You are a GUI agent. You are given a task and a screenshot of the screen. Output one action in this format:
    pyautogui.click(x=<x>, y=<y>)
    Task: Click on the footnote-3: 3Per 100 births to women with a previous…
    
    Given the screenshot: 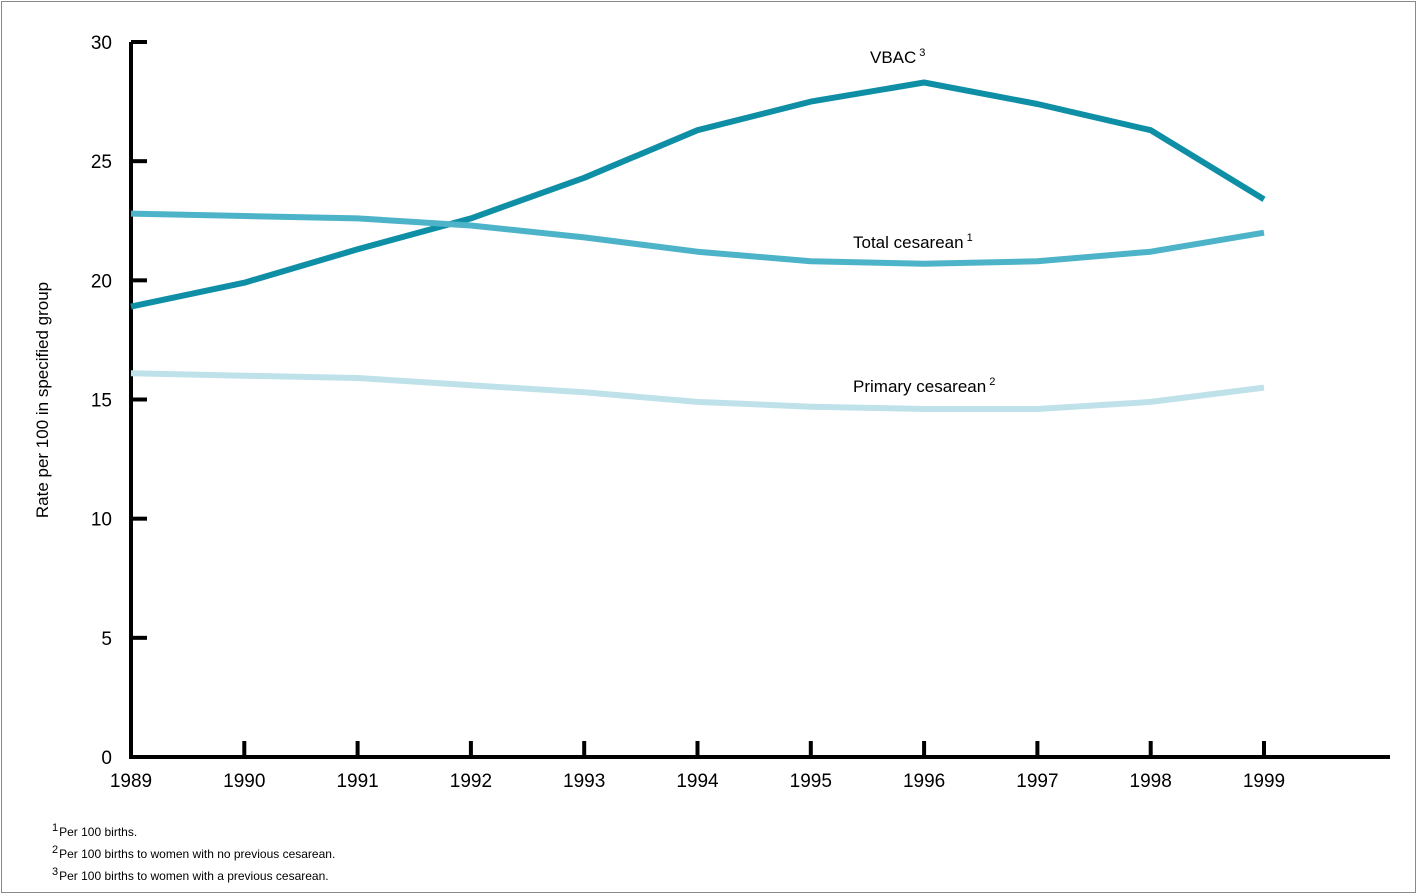 What is the action you would take?
    pyautogui.click(x=190, y=874)
    